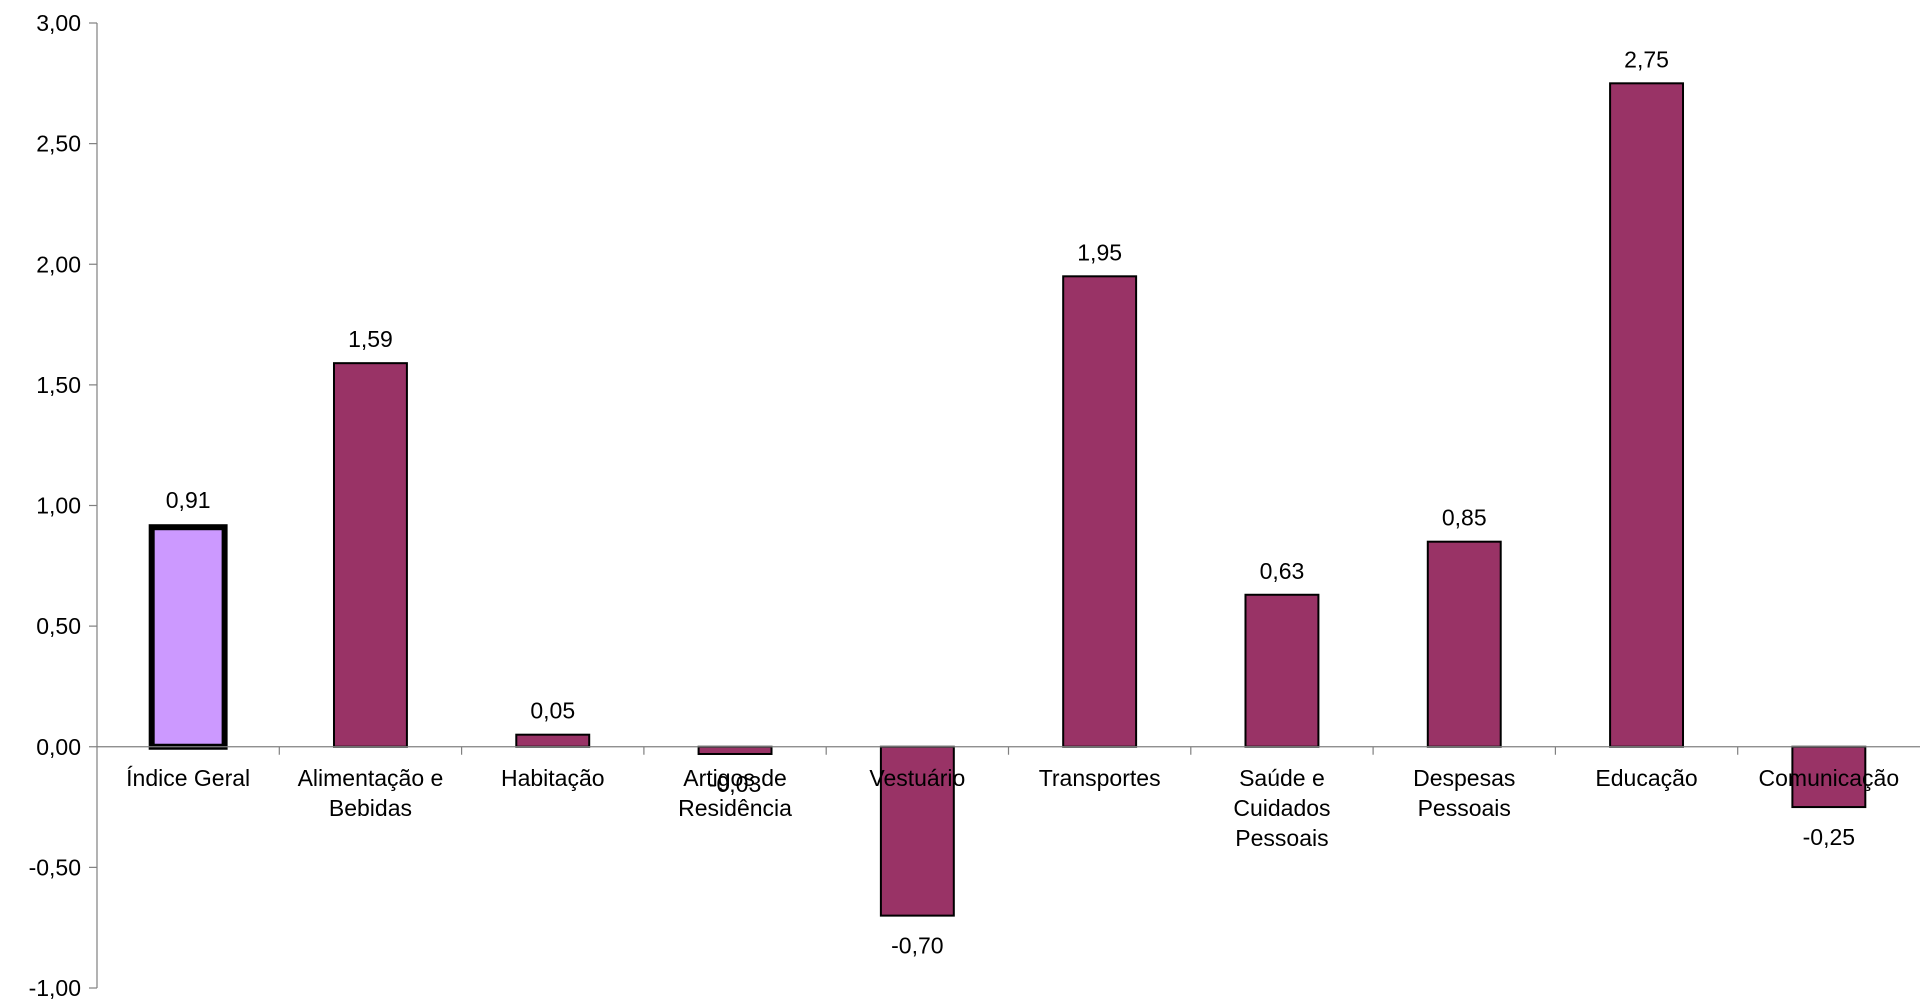  What do you see at coordinates (552, 711) in the screenshot?
I see `data-label: 0,05` at bounding box center [552, 711].